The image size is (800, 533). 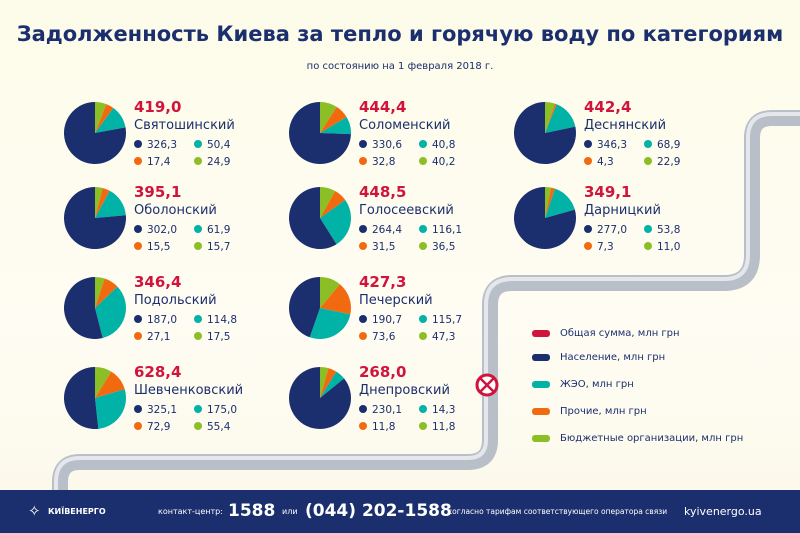 I want to click on value-population: 330,6, so click(x=380, y=145).